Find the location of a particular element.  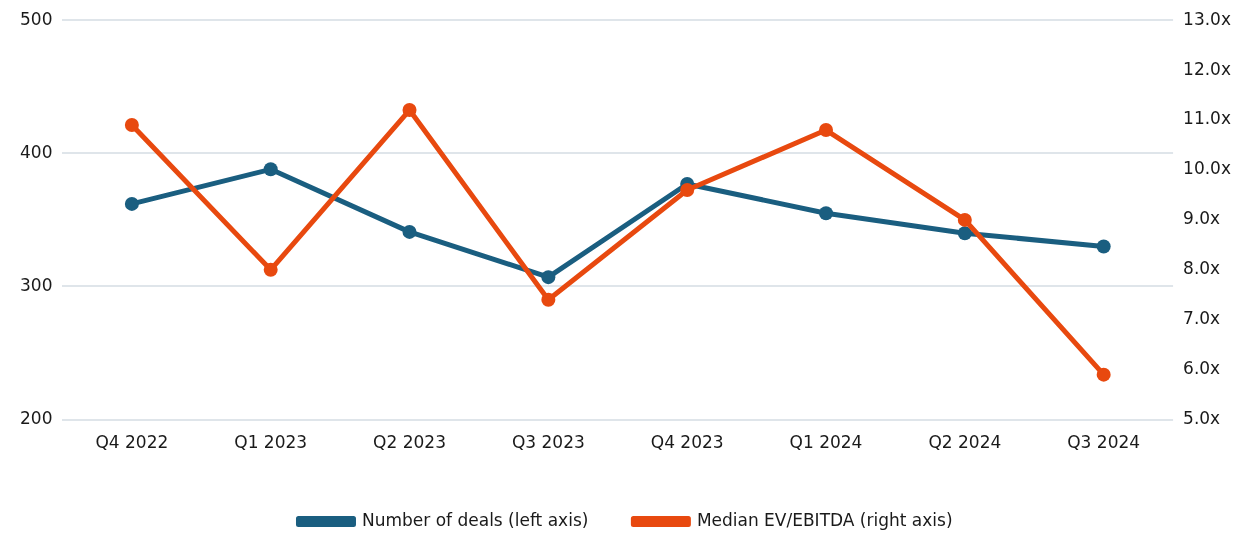

y-tick-label: 500 is located at coordinates (36, 18).